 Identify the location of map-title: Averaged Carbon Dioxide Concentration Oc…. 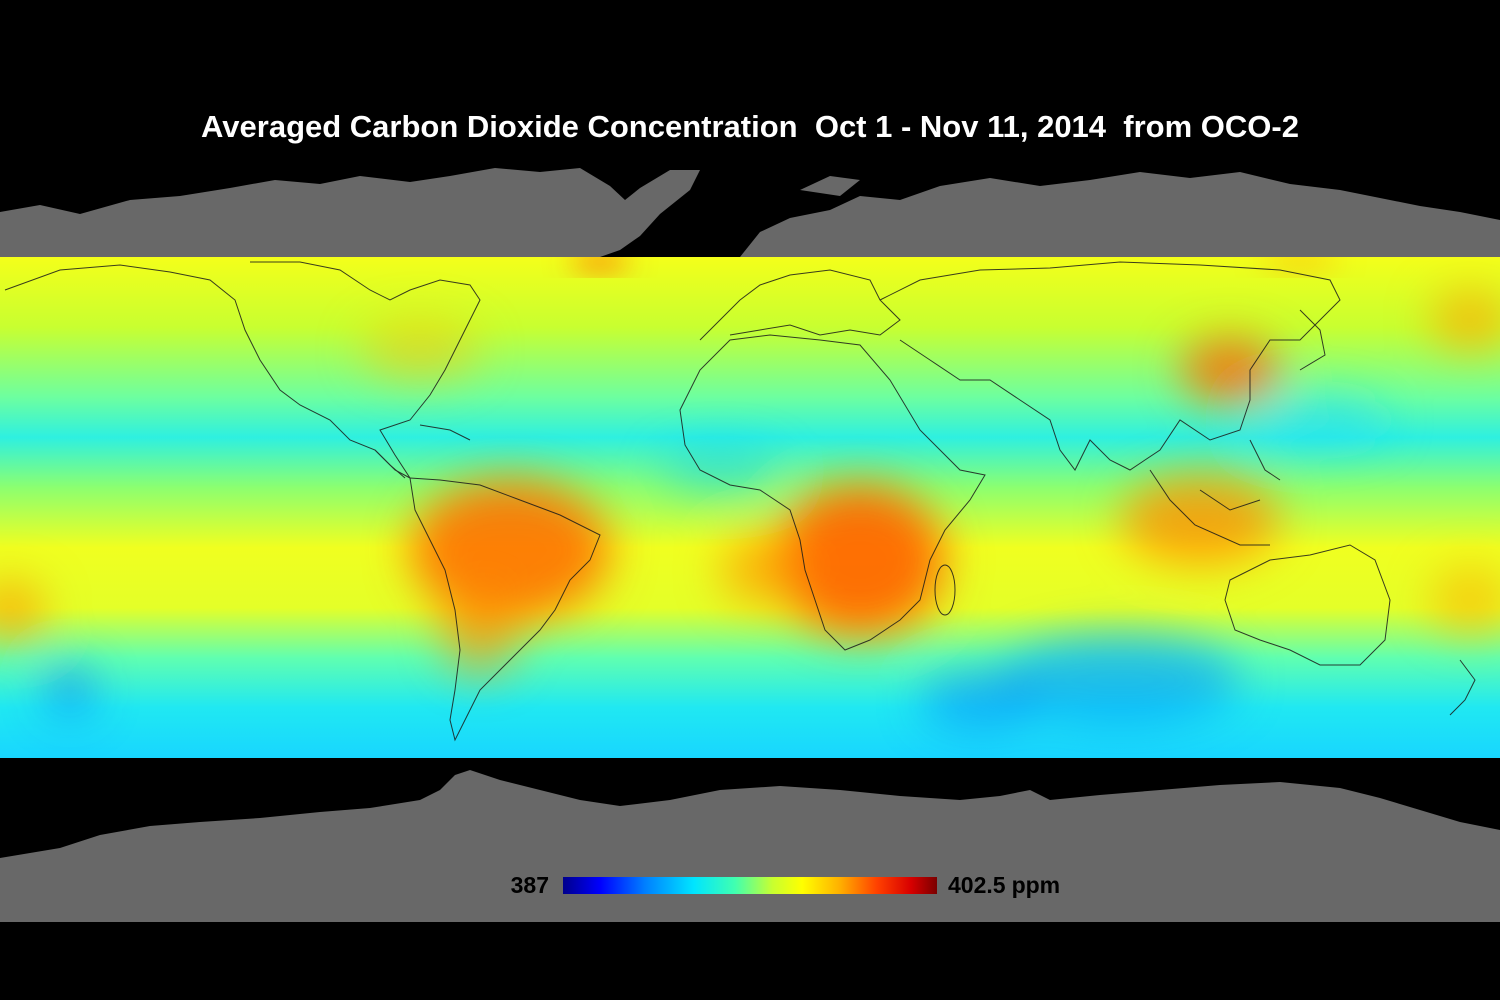
(750, 126).